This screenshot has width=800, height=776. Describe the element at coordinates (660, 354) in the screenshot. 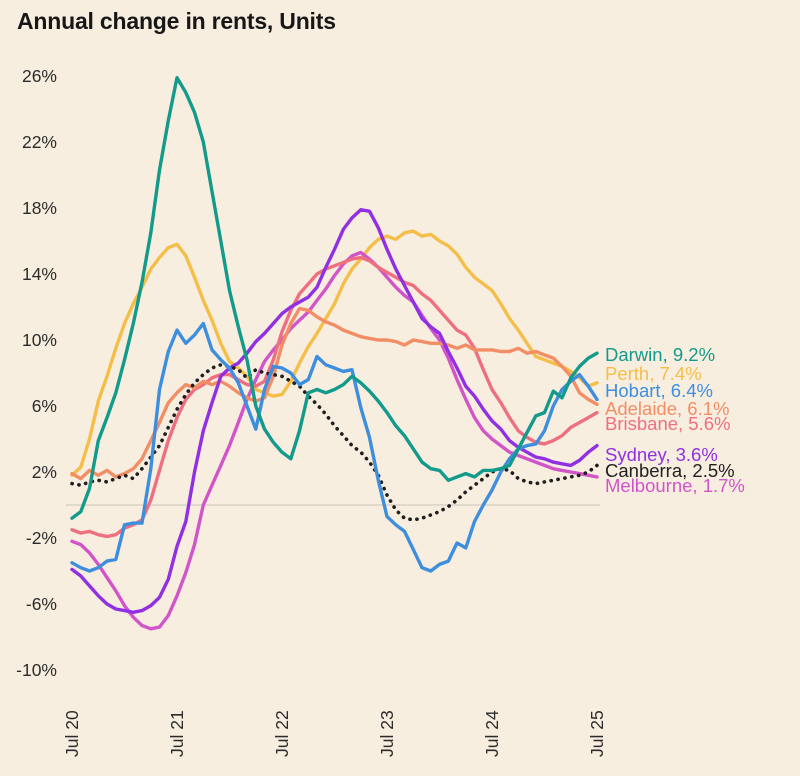

I see `legend-label-darwin: Darwin, 9.2%` at that location.